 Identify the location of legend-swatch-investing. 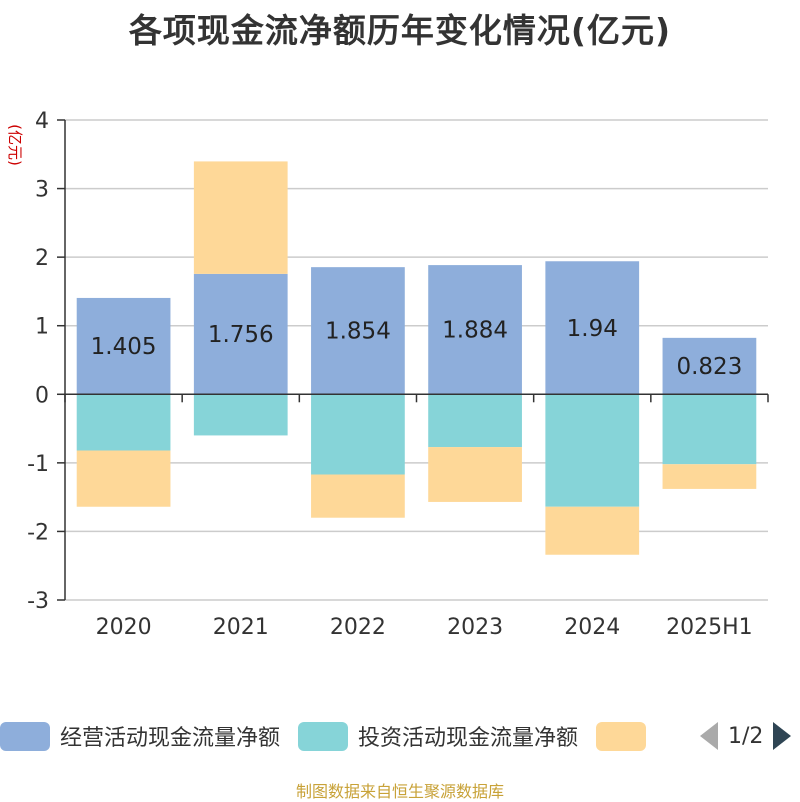
(323, 736).